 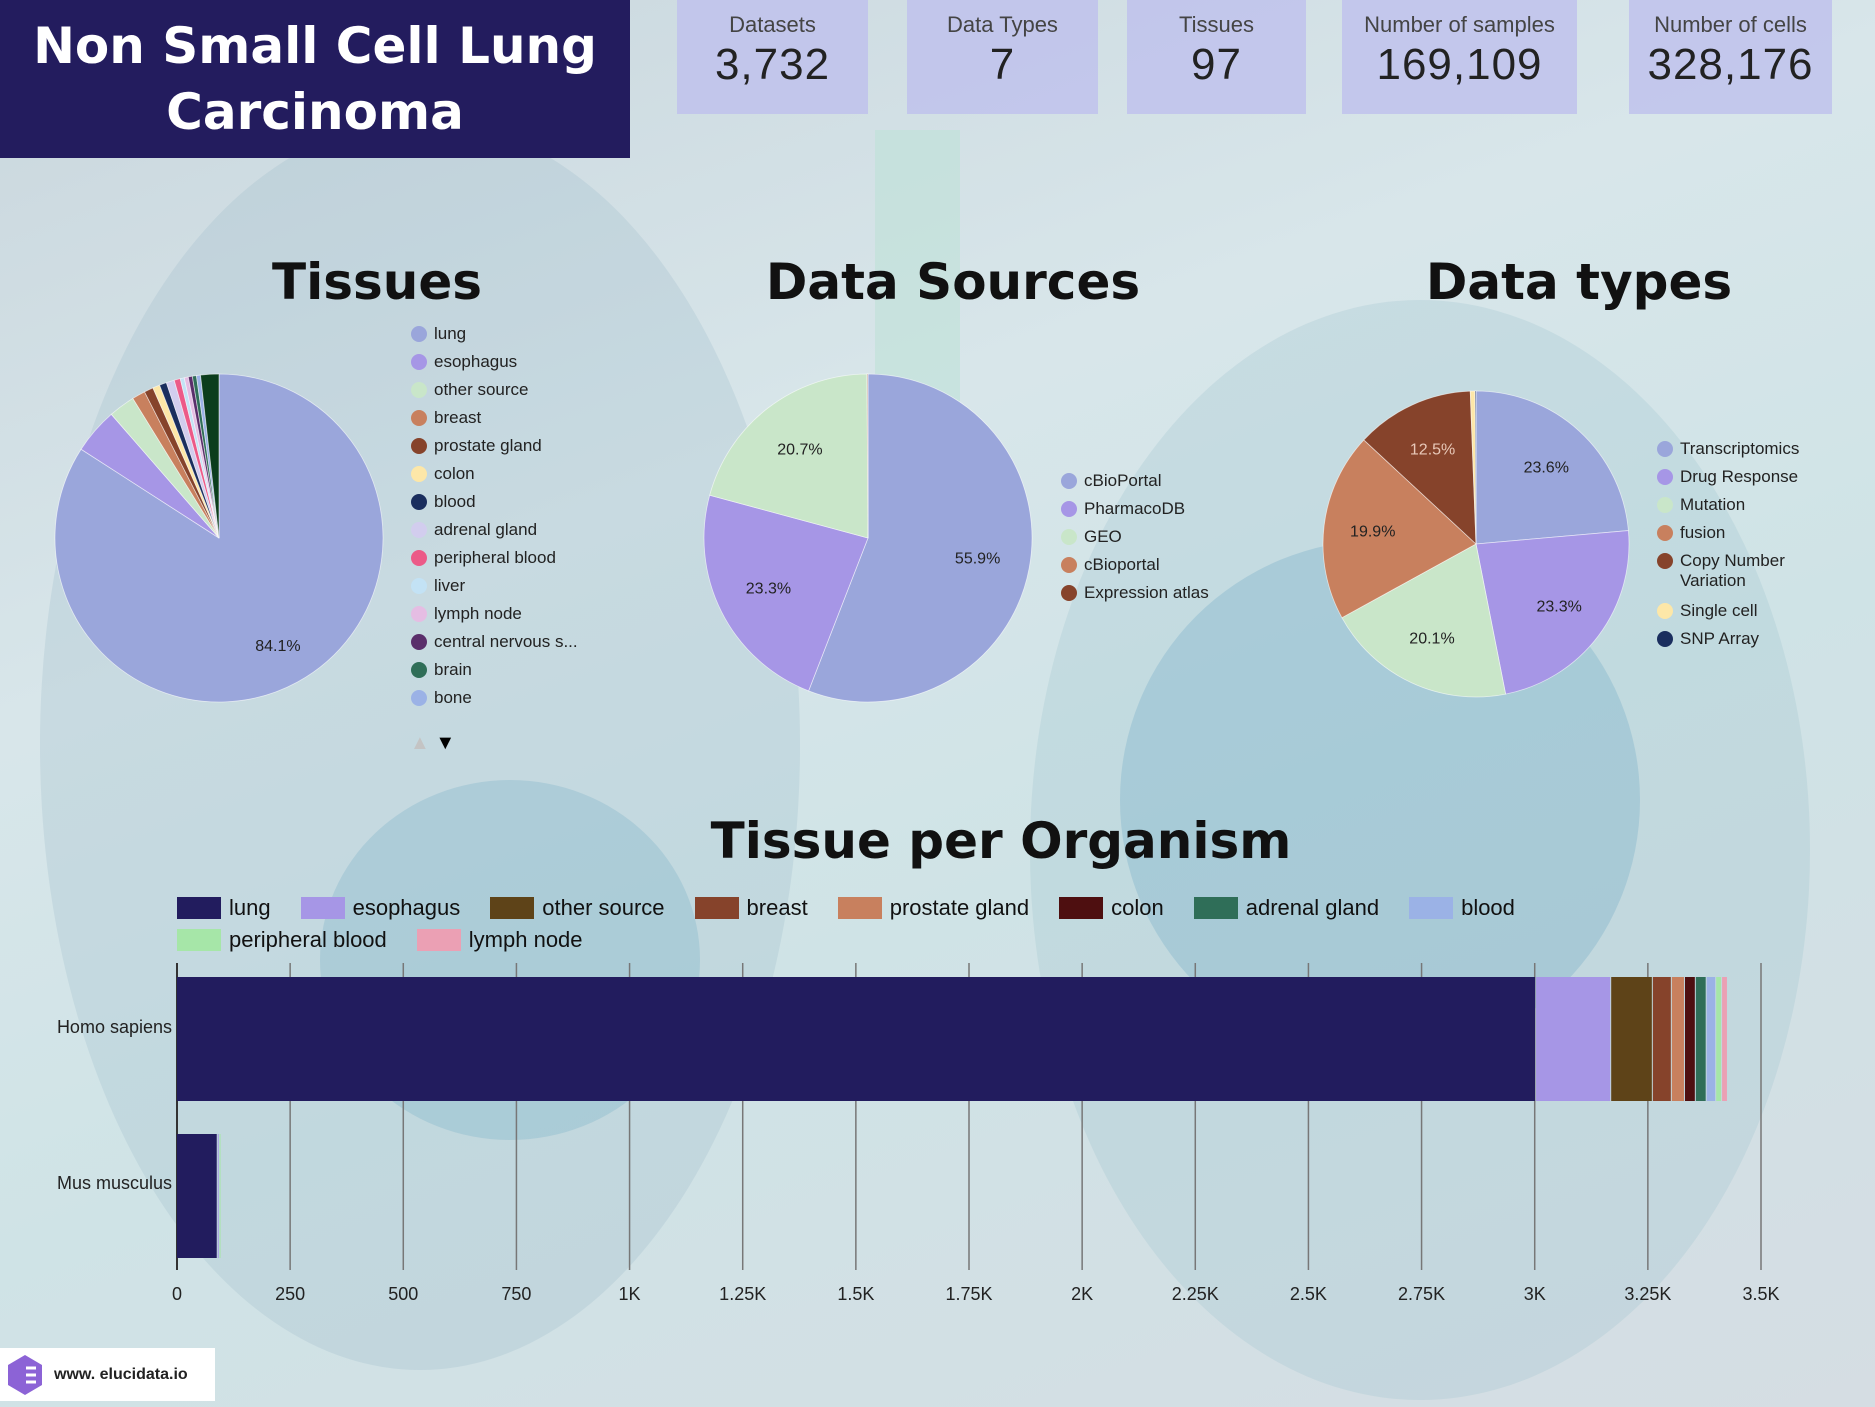 I want to click on legend-label: Expression atlas, so click(x=1146, y=592).